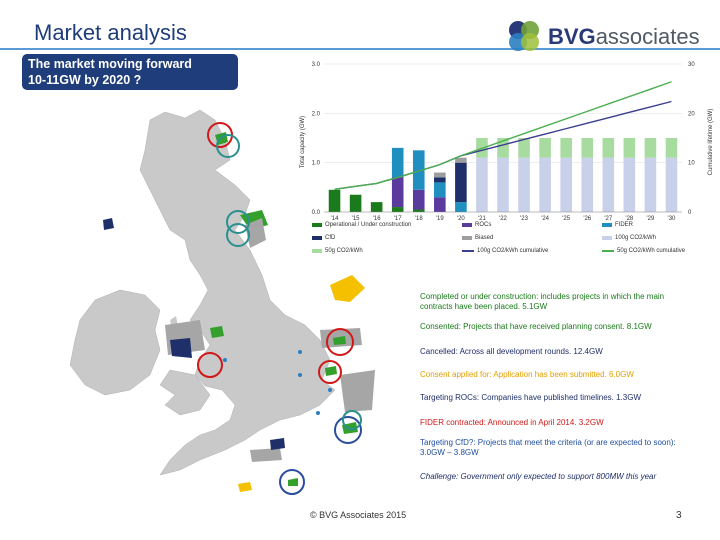 Image resolution: width=720 pixels, height=540 pixels. I want to click on subtitle-line-2: 10-11GW by 2020 ?, so click(85, 80).